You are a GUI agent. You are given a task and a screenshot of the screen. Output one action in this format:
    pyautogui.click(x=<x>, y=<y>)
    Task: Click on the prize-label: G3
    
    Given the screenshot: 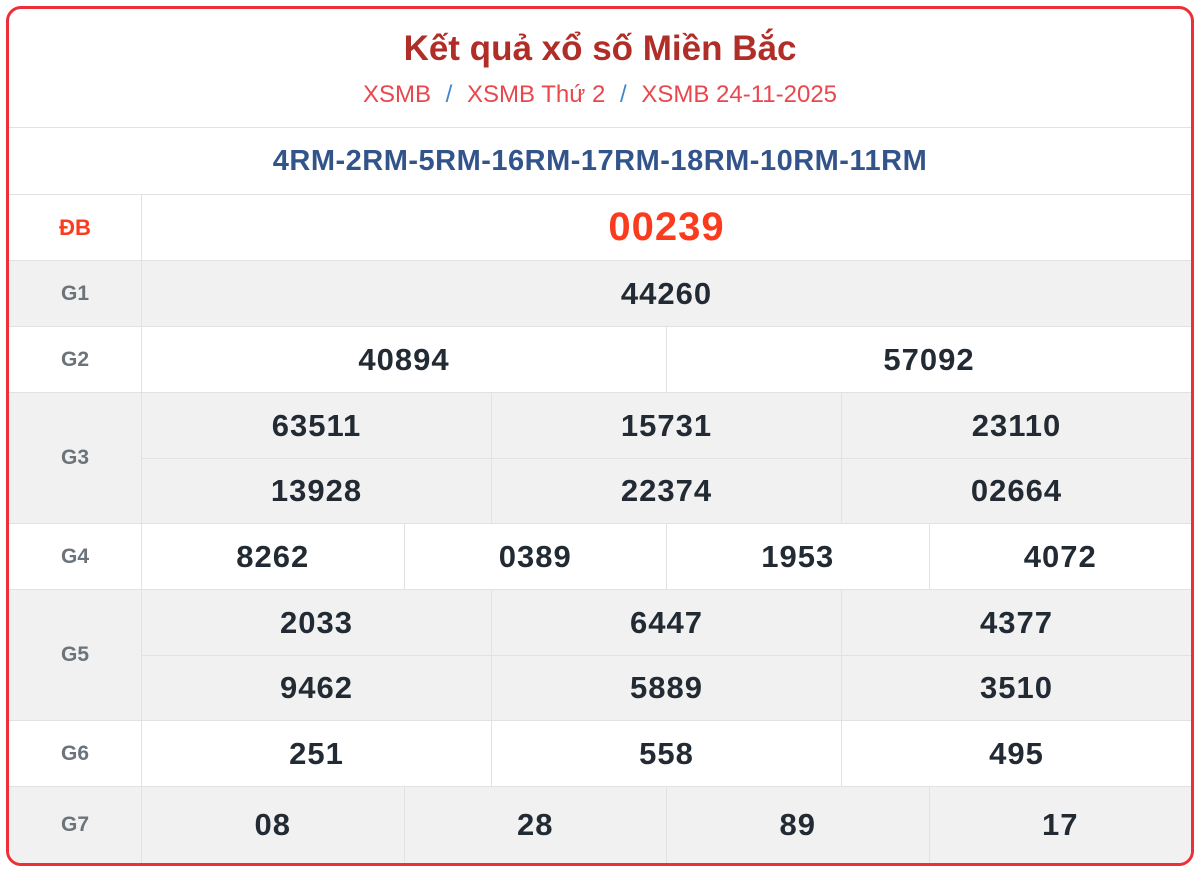 What is the action you would take?
    pyautogui.click(x=75, y=458)
    